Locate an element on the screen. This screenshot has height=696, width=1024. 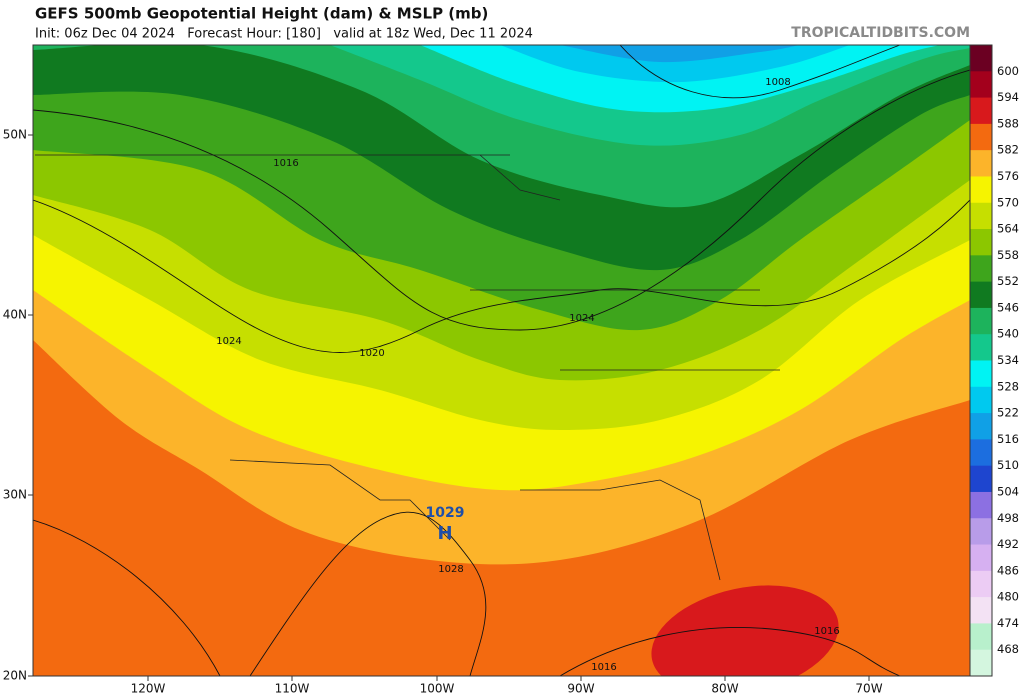
colorbar-frame is located at coordinates (981, 360).